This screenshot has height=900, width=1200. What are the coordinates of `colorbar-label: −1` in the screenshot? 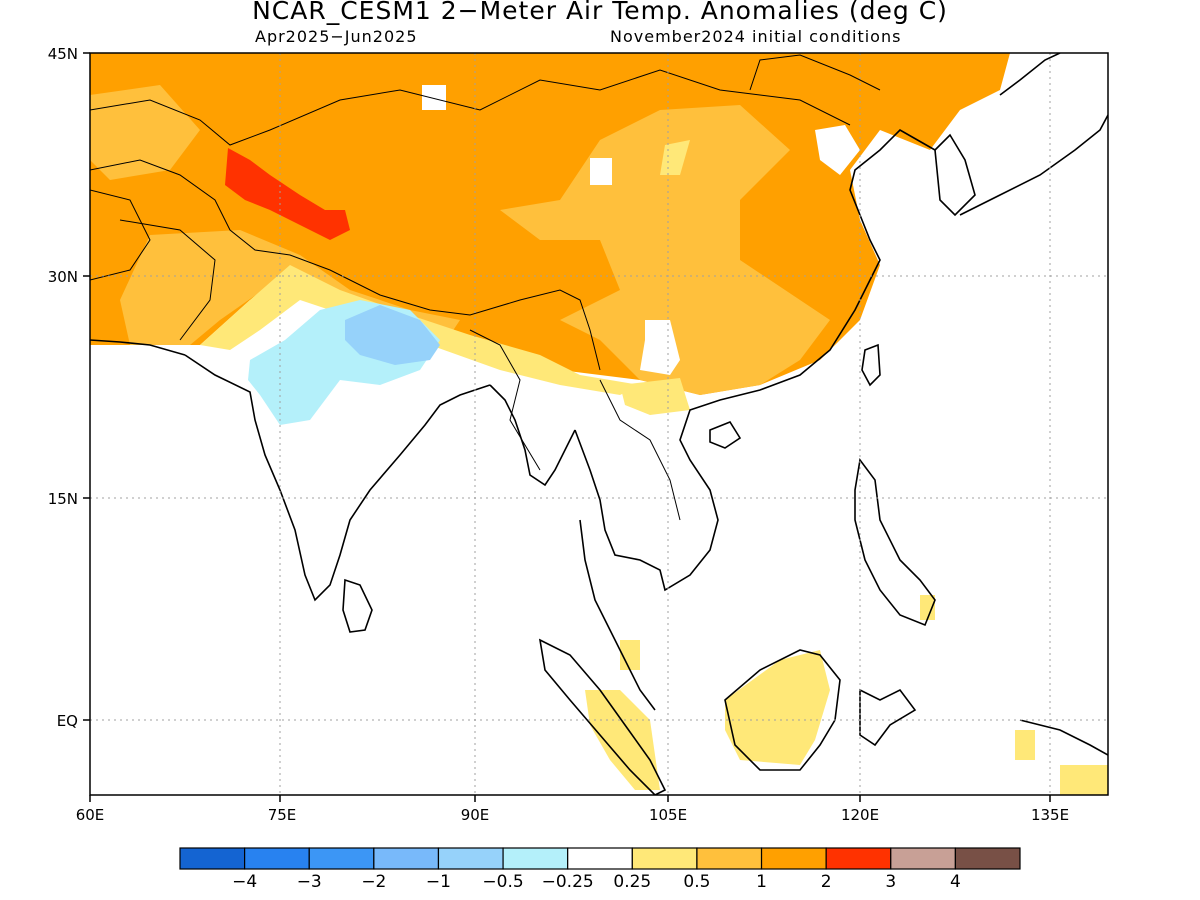 It's located at (438, 882).